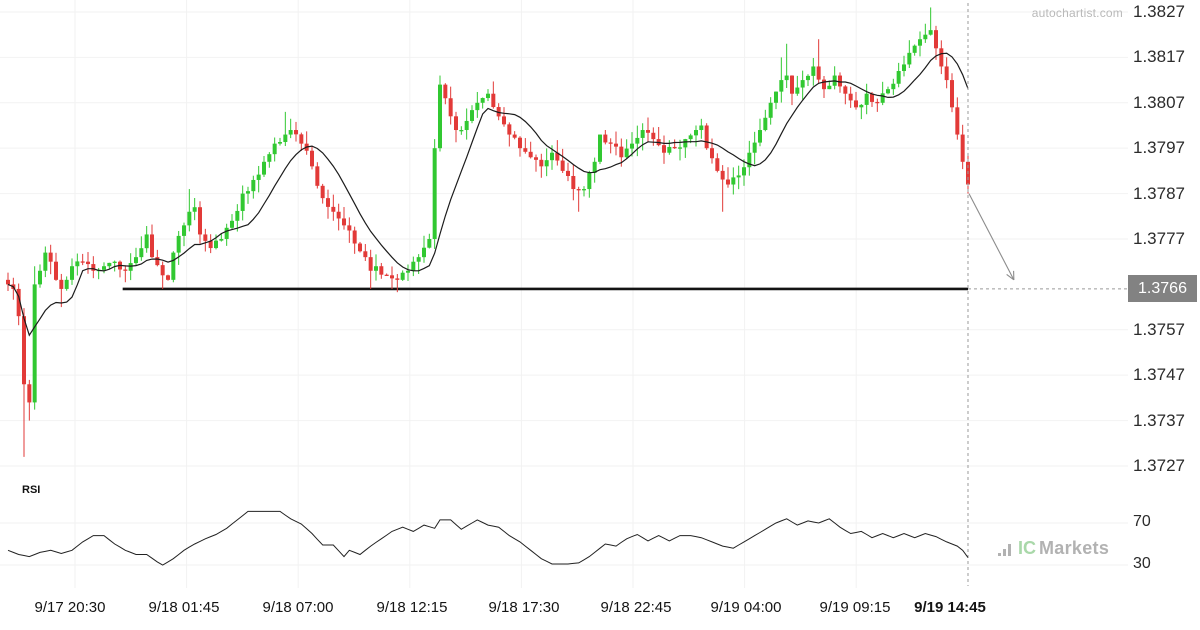 Image resolution: width=1200 pixels, height=630 pixels. What do you see at coordinates (524, 607) in the screenshot?
I see `time-axis-label: 9/18 17:30` at bounding box center [524, 607].